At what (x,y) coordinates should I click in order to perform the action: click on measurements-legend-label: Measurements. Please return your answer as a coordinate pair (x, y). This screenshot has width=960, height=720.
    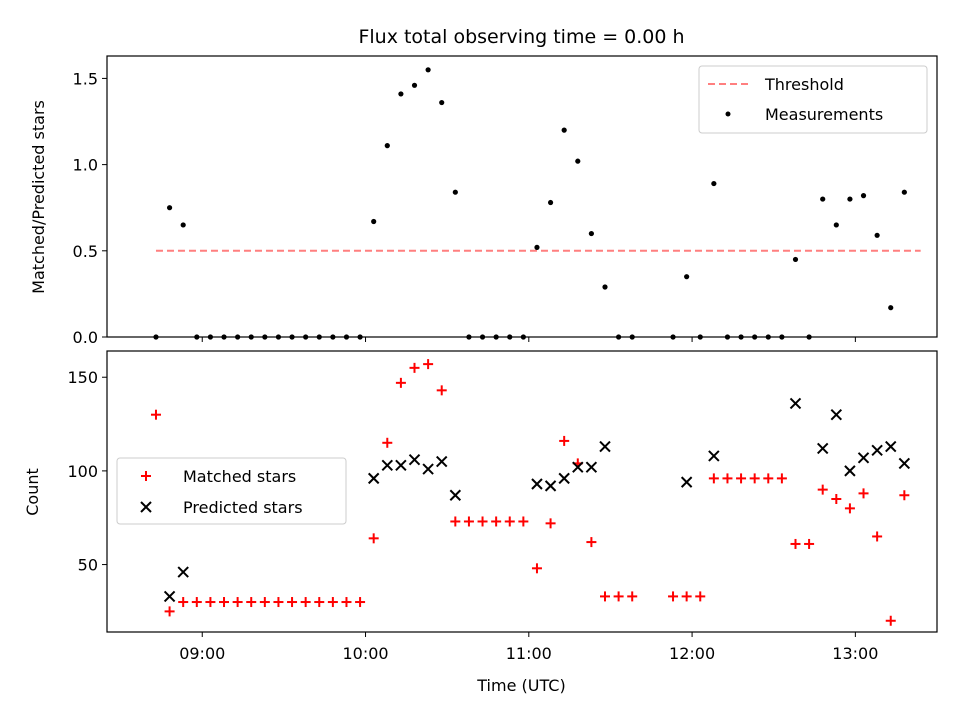
    Looking at the image, I should click on (824, 114).